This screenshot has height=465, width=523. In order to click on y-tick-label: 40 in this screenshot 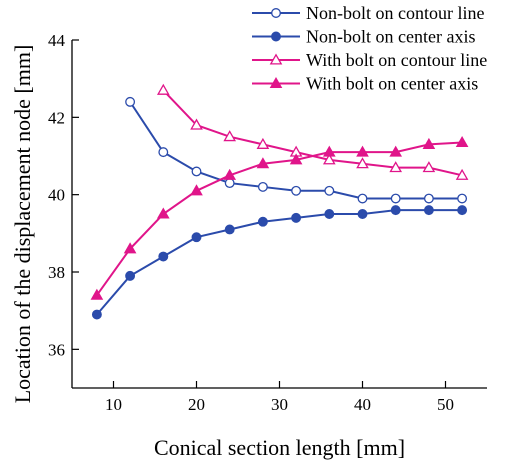, I will do `click(56, 195)`.